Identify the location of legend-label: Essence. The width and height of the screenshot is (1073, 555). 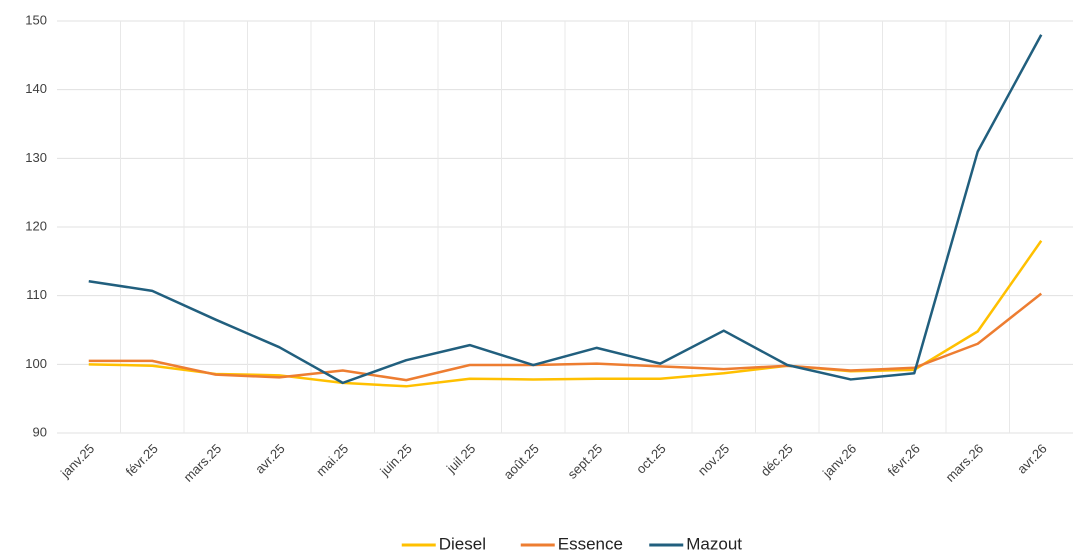
(590, 543).